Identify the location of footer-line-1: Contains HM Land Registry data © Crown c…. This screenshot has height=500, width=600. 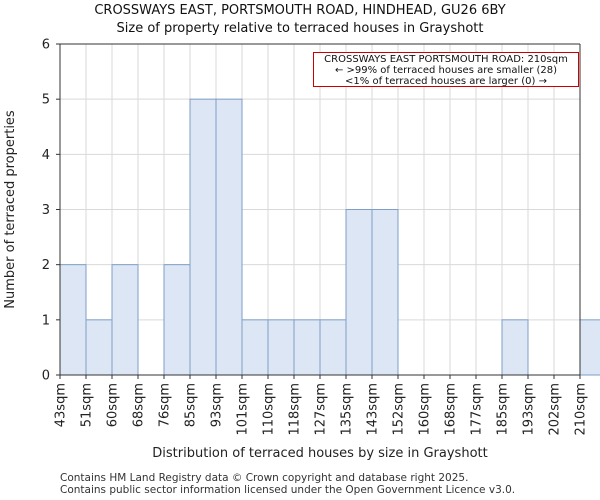
(264, 478).